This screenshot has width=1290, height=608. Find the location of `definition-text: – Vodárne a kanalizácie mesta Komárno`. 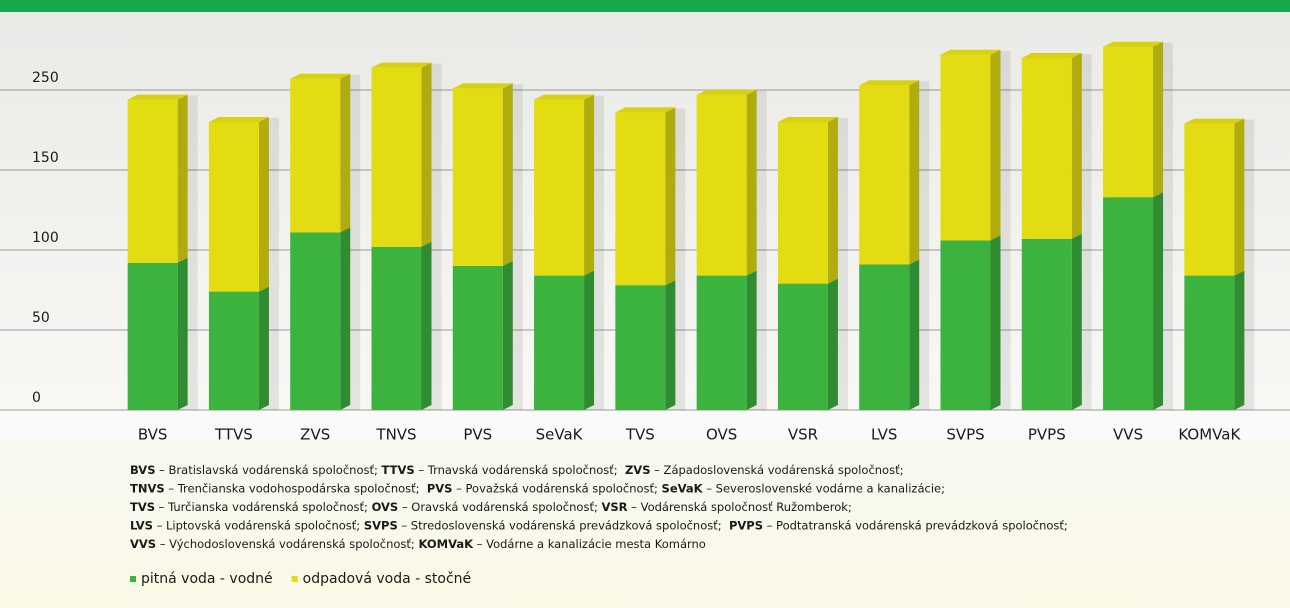

definition-text: – Vodárne a kanalizácie mesta Komárno is located at coordinates (589, 544).